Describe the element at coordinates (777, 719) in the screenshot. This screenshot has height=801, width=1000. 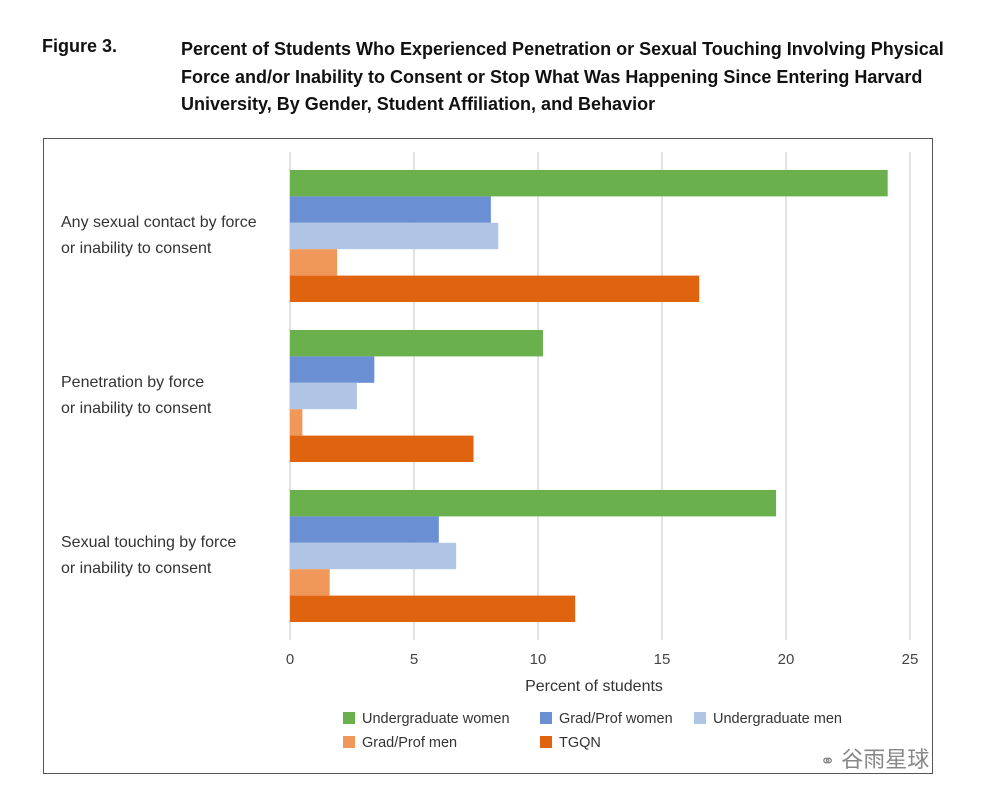
I see `legend-label: Undergraduate men` at that location.